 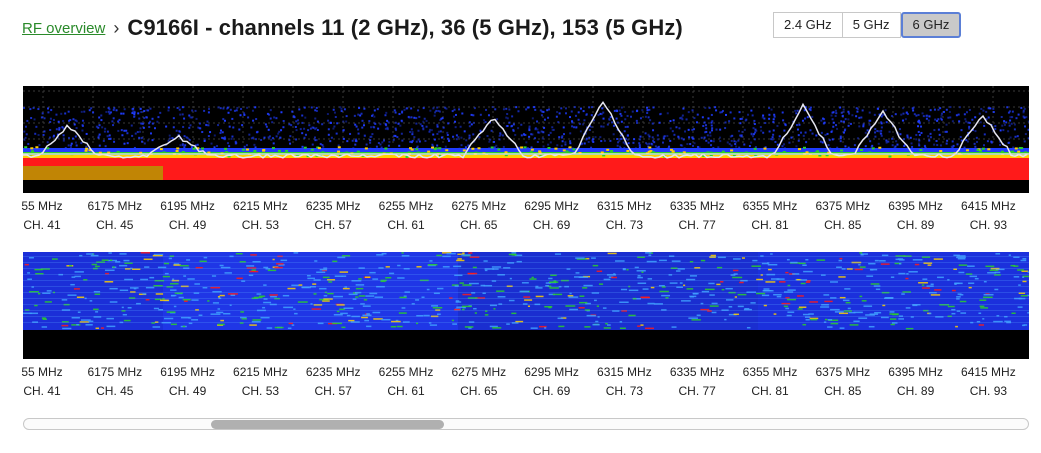 I want to click on band-6ghz-button: 6 GHz, so click(x=931, y=25).